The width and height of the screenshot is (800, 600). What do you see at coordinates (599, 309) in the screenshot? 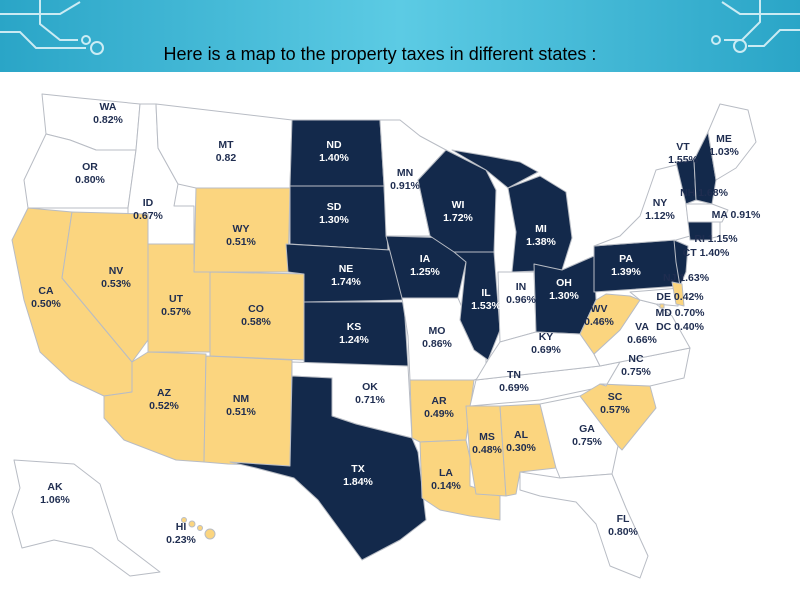
I see `state-code-wv: WV` at bounding box center [599, 309].